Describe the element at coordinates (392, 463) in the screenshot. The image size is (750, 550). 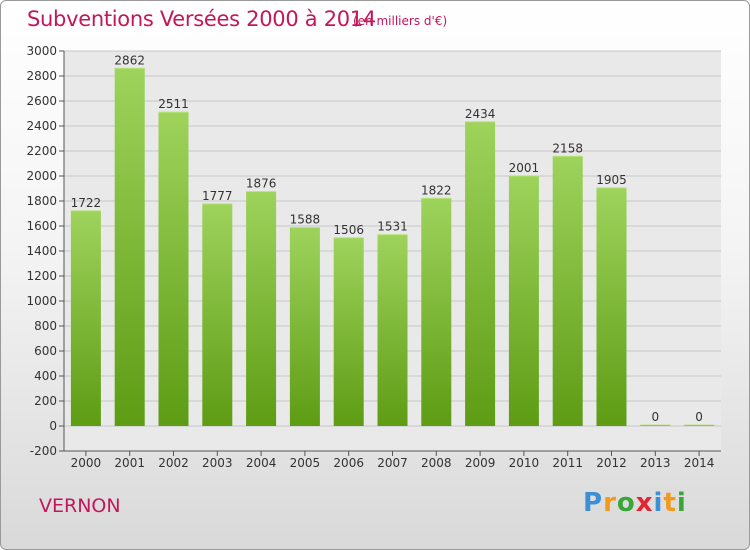
I see `x-tick-label: 2007` at that location.